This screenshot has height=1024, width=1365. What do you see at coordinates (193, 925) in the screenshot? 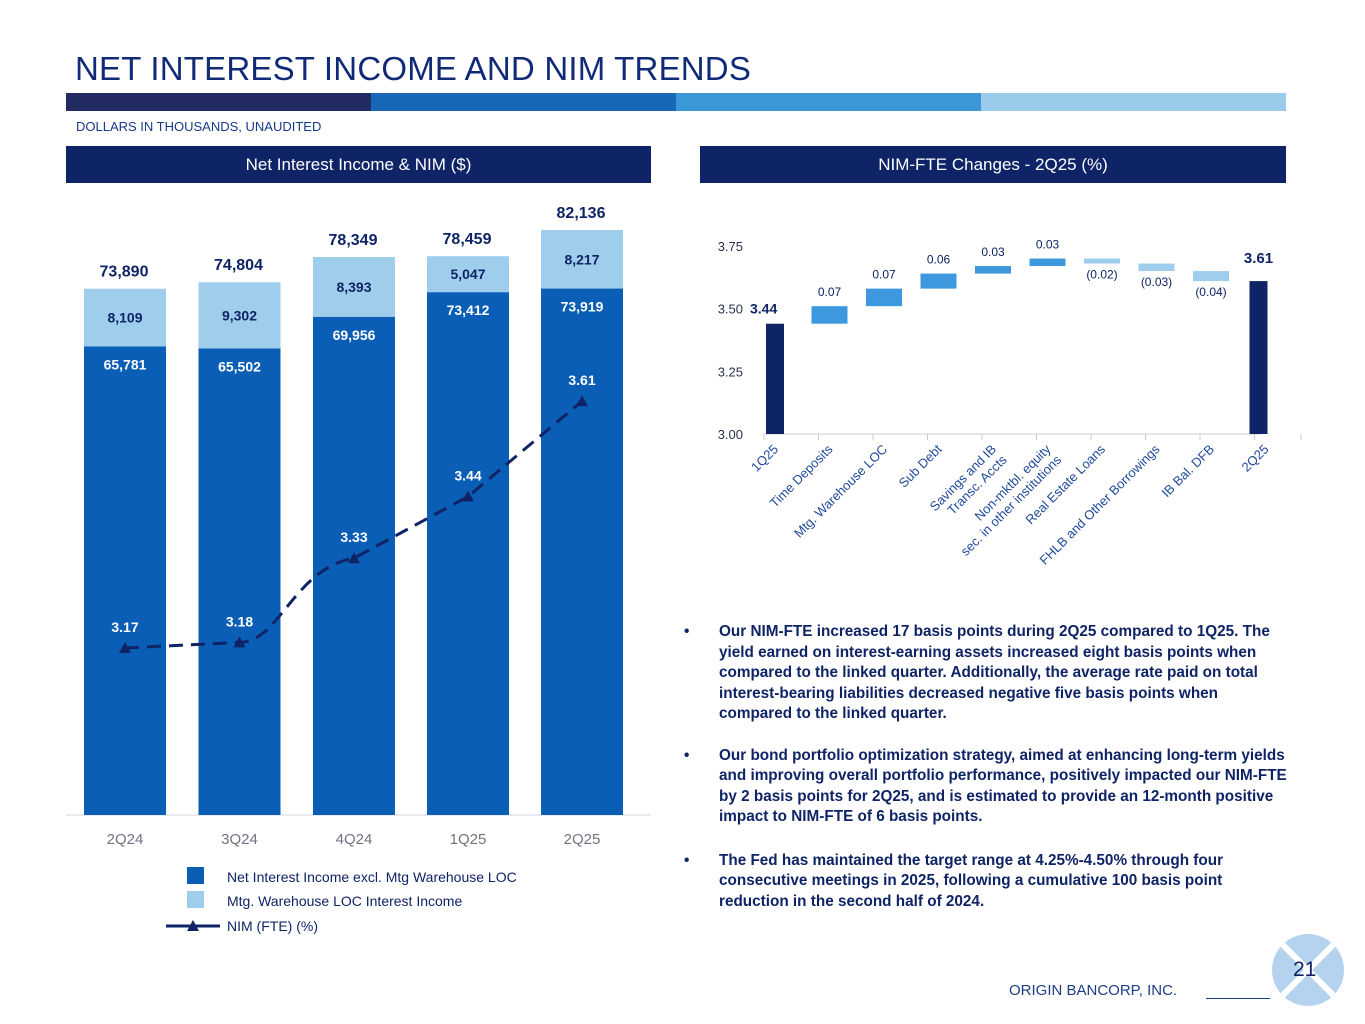
I see `legend-marker-nim` at bounding box center [193, 925].